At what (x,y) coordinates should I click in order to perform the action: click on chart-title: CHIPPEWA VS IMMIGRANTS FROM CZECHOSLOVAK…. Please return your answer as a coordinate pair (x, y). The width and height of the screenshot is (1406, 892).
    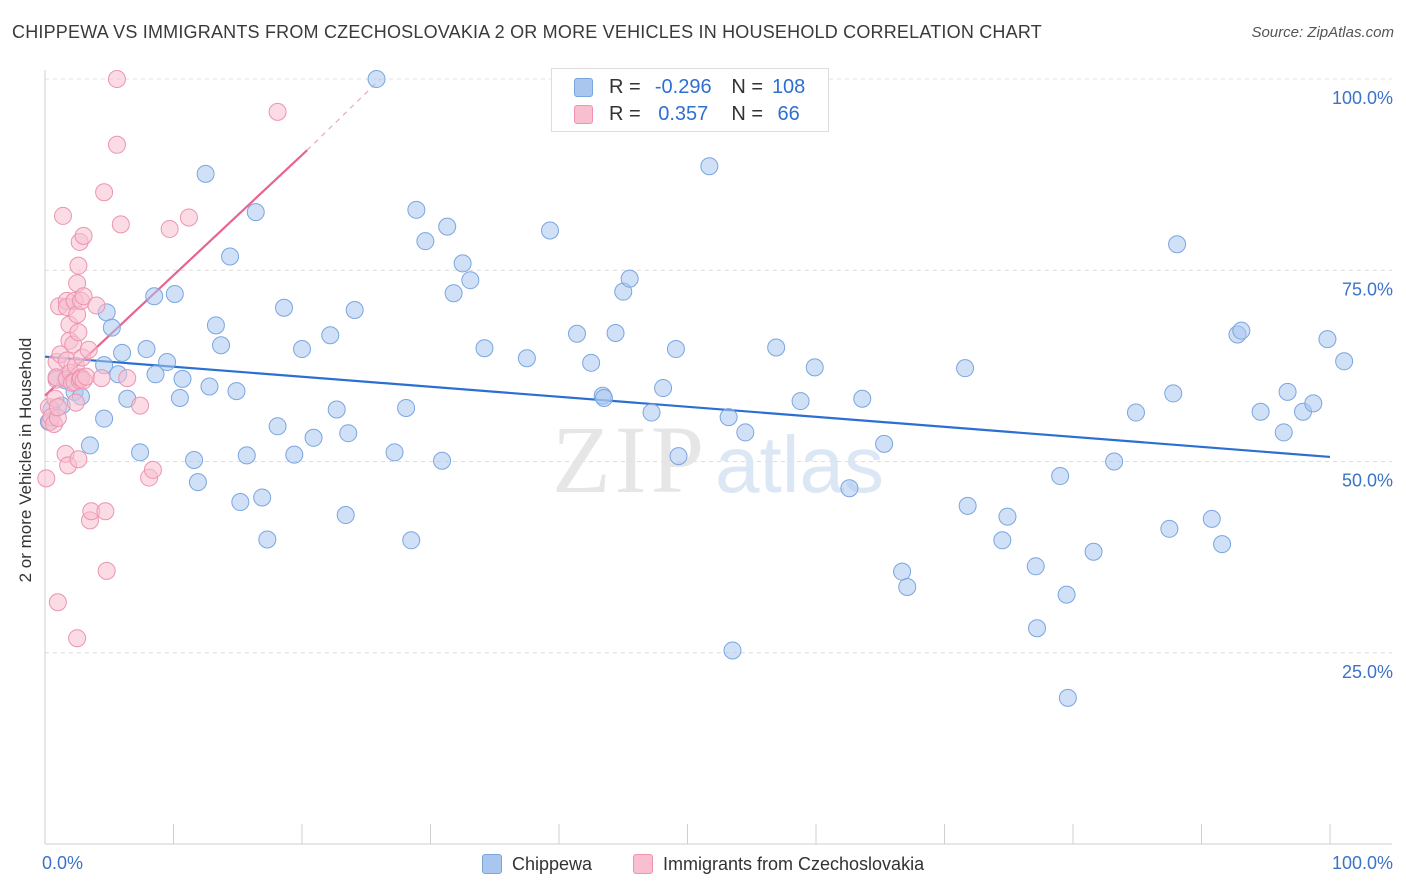
    Looking at the image, I should click on (527, 32).